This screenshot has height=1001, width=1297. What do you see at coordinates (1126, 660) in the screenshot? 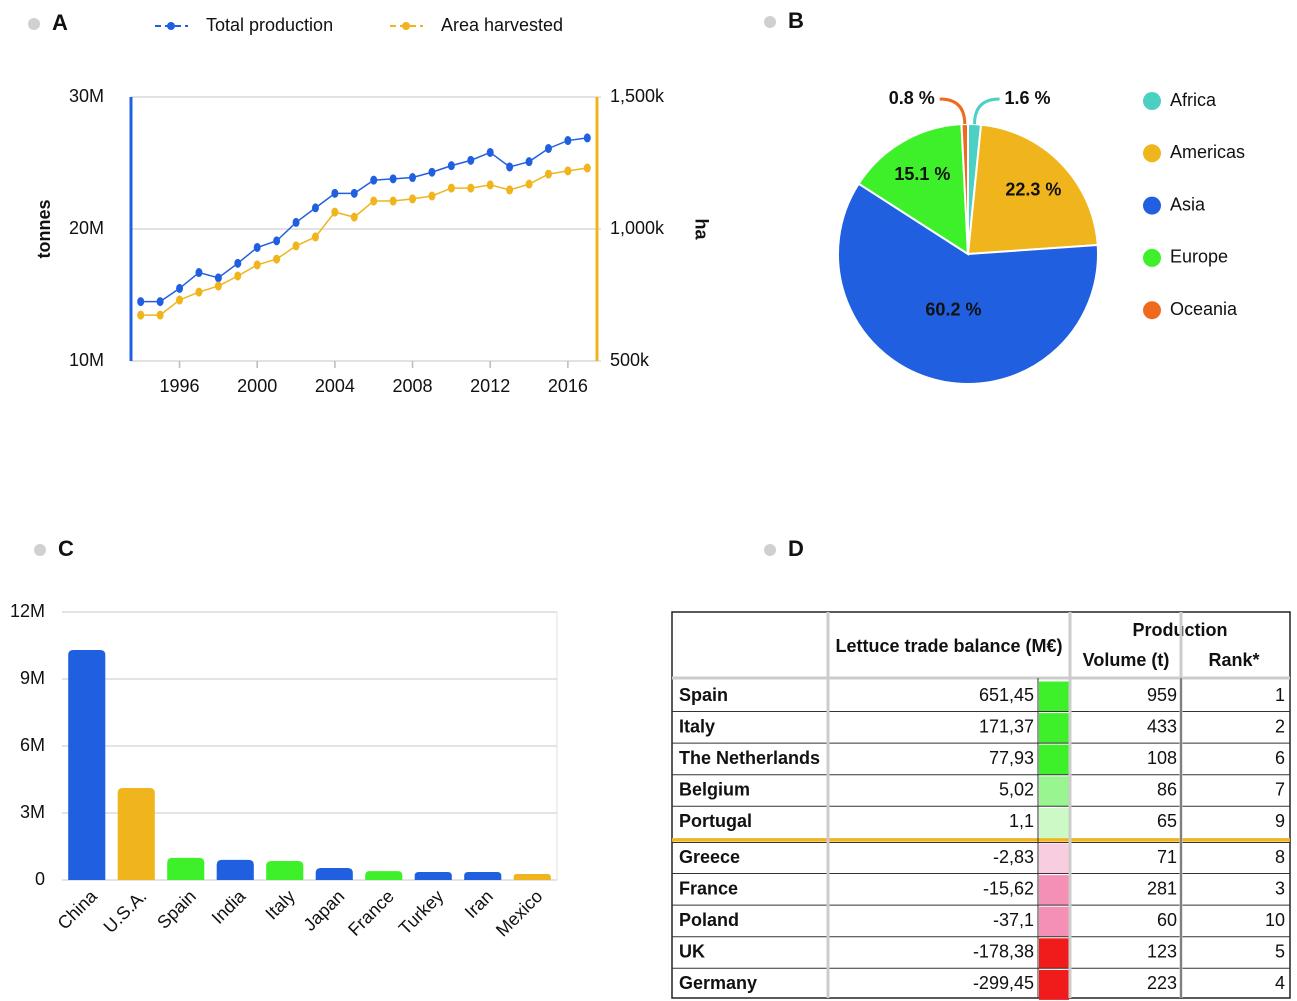
I see `column-header: Volume (t)` at bounding box center [1126, 660].